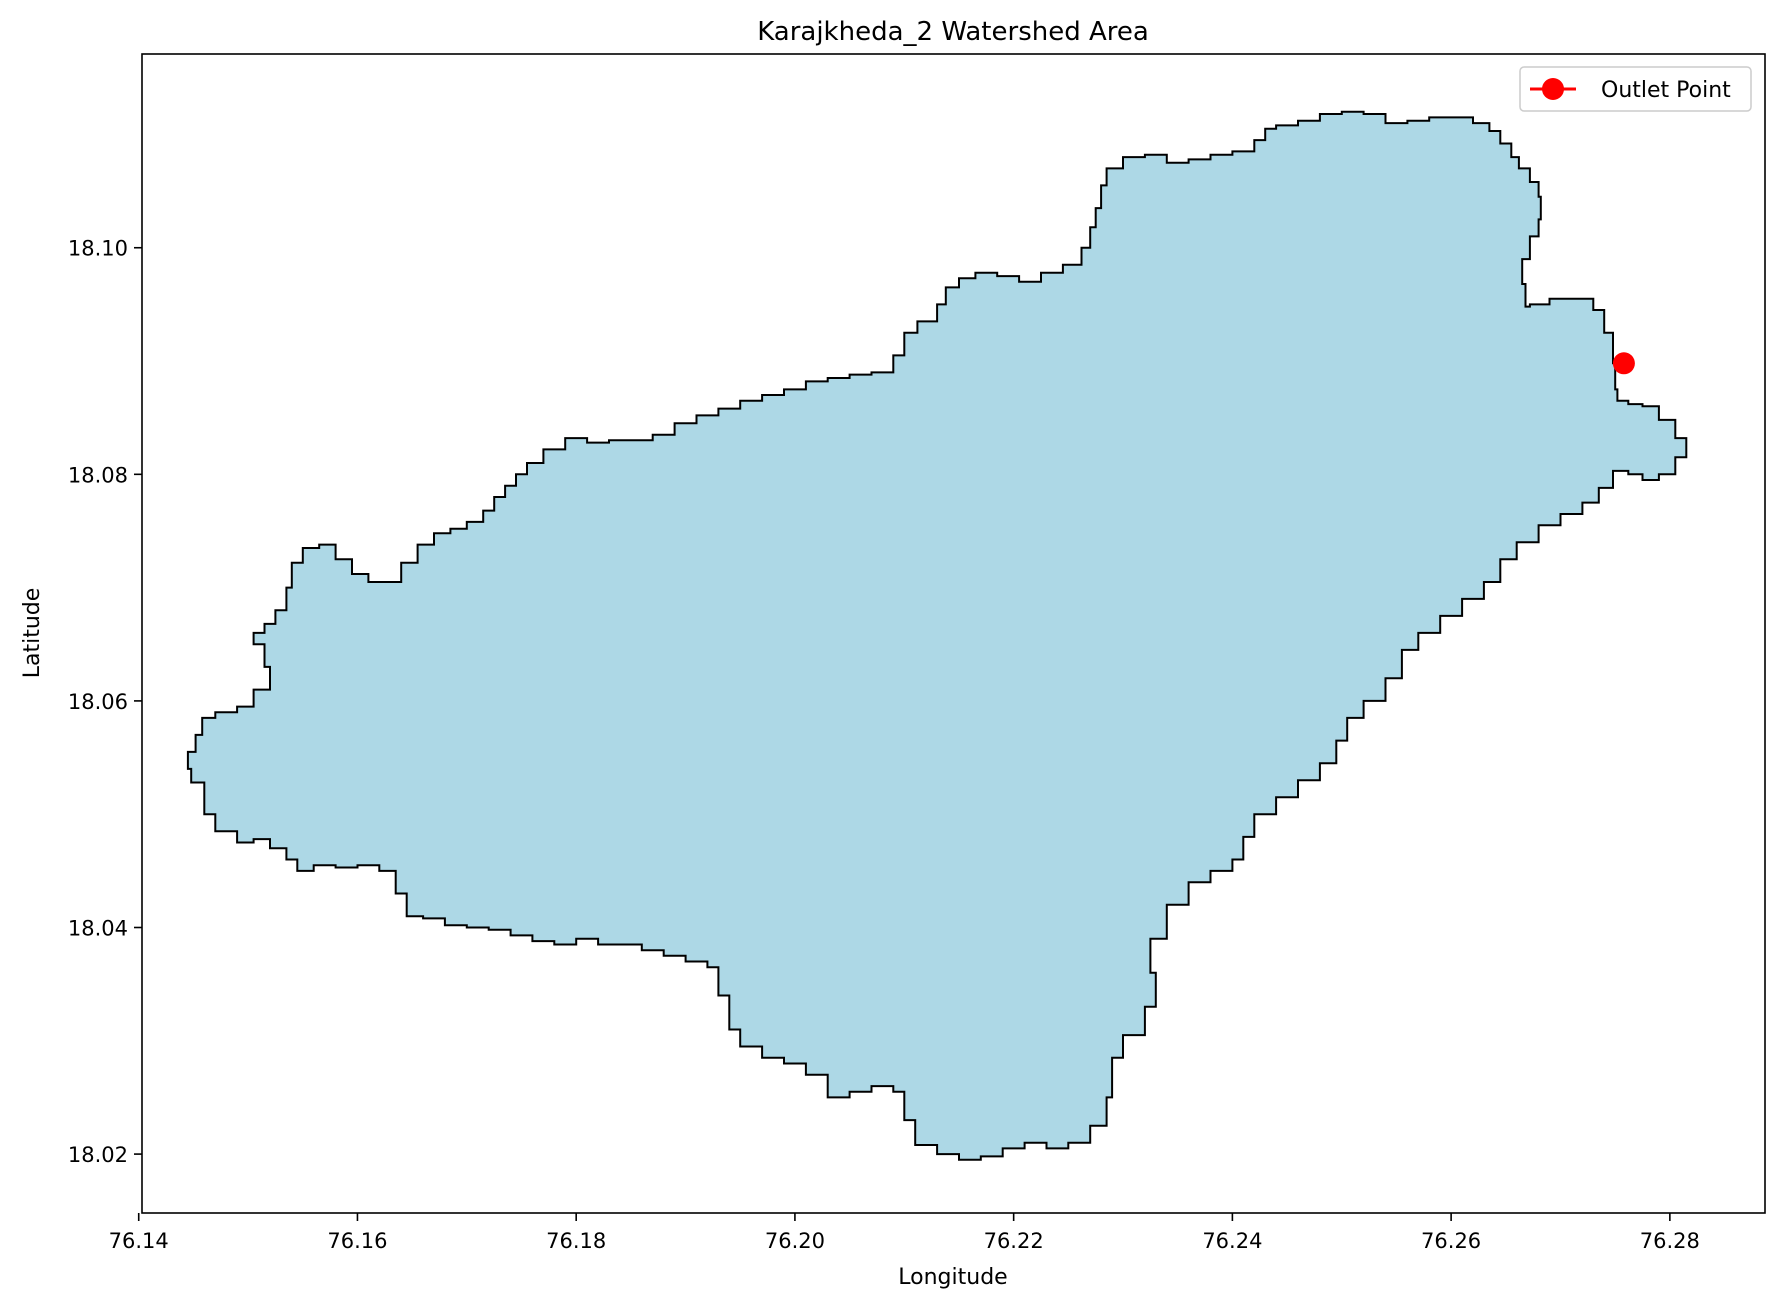 The width and height of the screenshot is (1781, 1303). I want to click on x-tick-label: 76.20, so click(795, 1241).